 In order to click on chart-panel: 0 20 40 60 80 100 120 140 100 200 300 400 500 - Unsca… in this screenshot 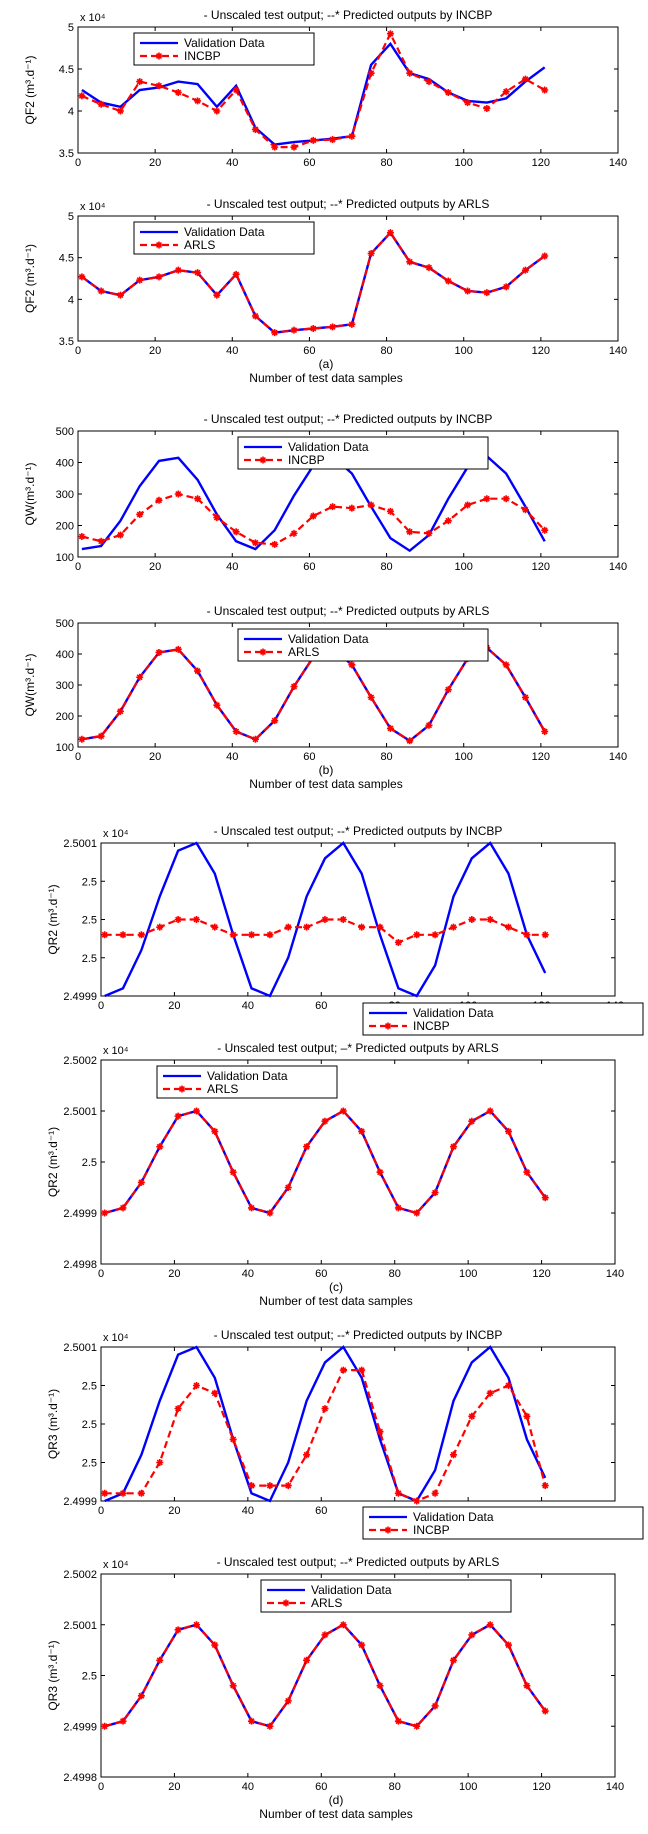, I will do `click(325, 697)`.